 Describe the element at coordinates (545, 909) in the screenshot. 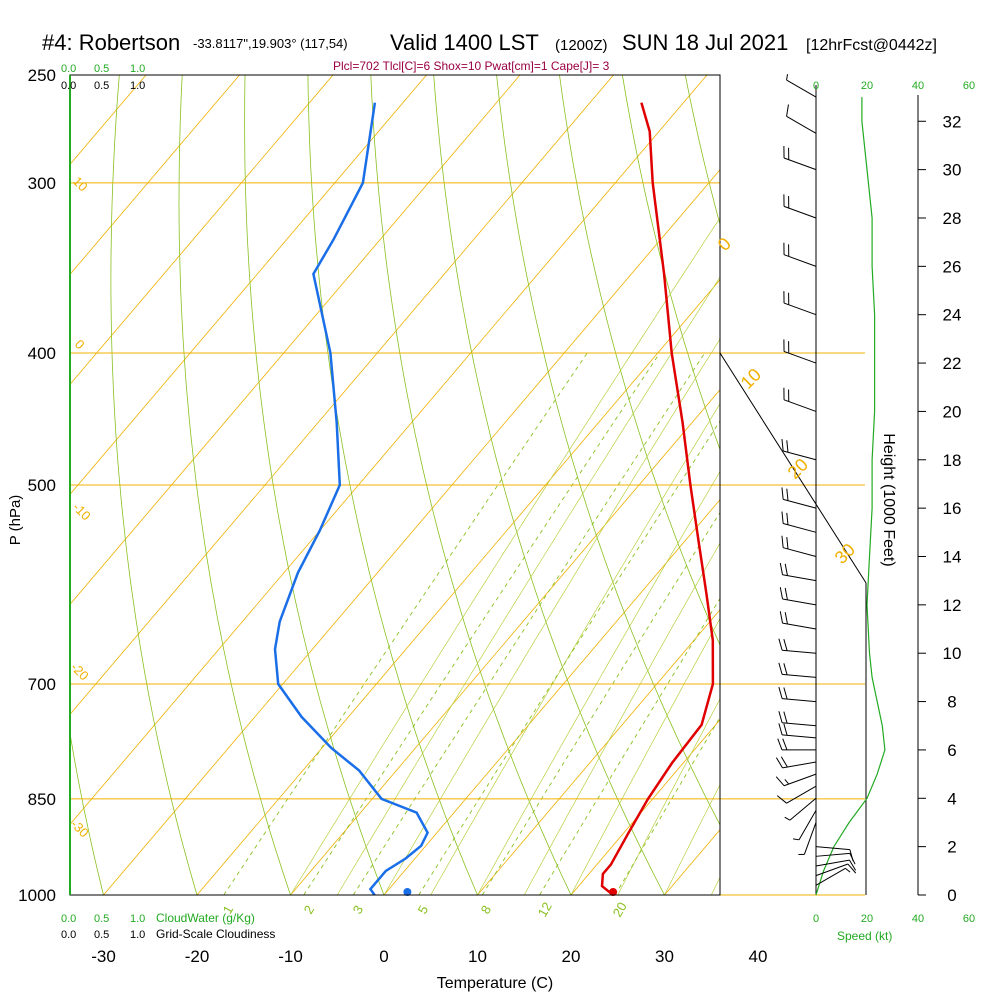

I see `mixing-ratio-label: 12` at that location.